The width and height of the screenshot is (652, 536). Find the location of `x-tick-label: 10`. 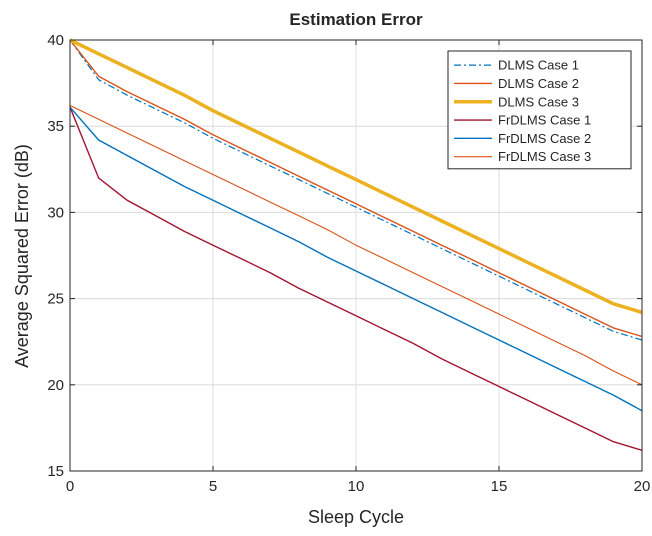

x-tick-label: 10 is located at coordinates (356, 486).